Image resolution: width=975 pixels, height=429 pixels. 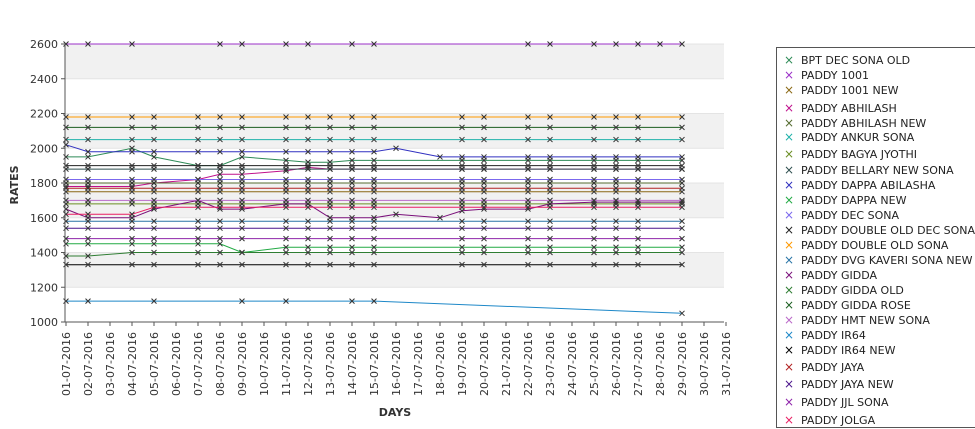 What do you see at coordinates (875, 245) in the screenshot?
I see `legend-label: PADDY DOUBLE OLD SONA` at bounding box center [875, 245].